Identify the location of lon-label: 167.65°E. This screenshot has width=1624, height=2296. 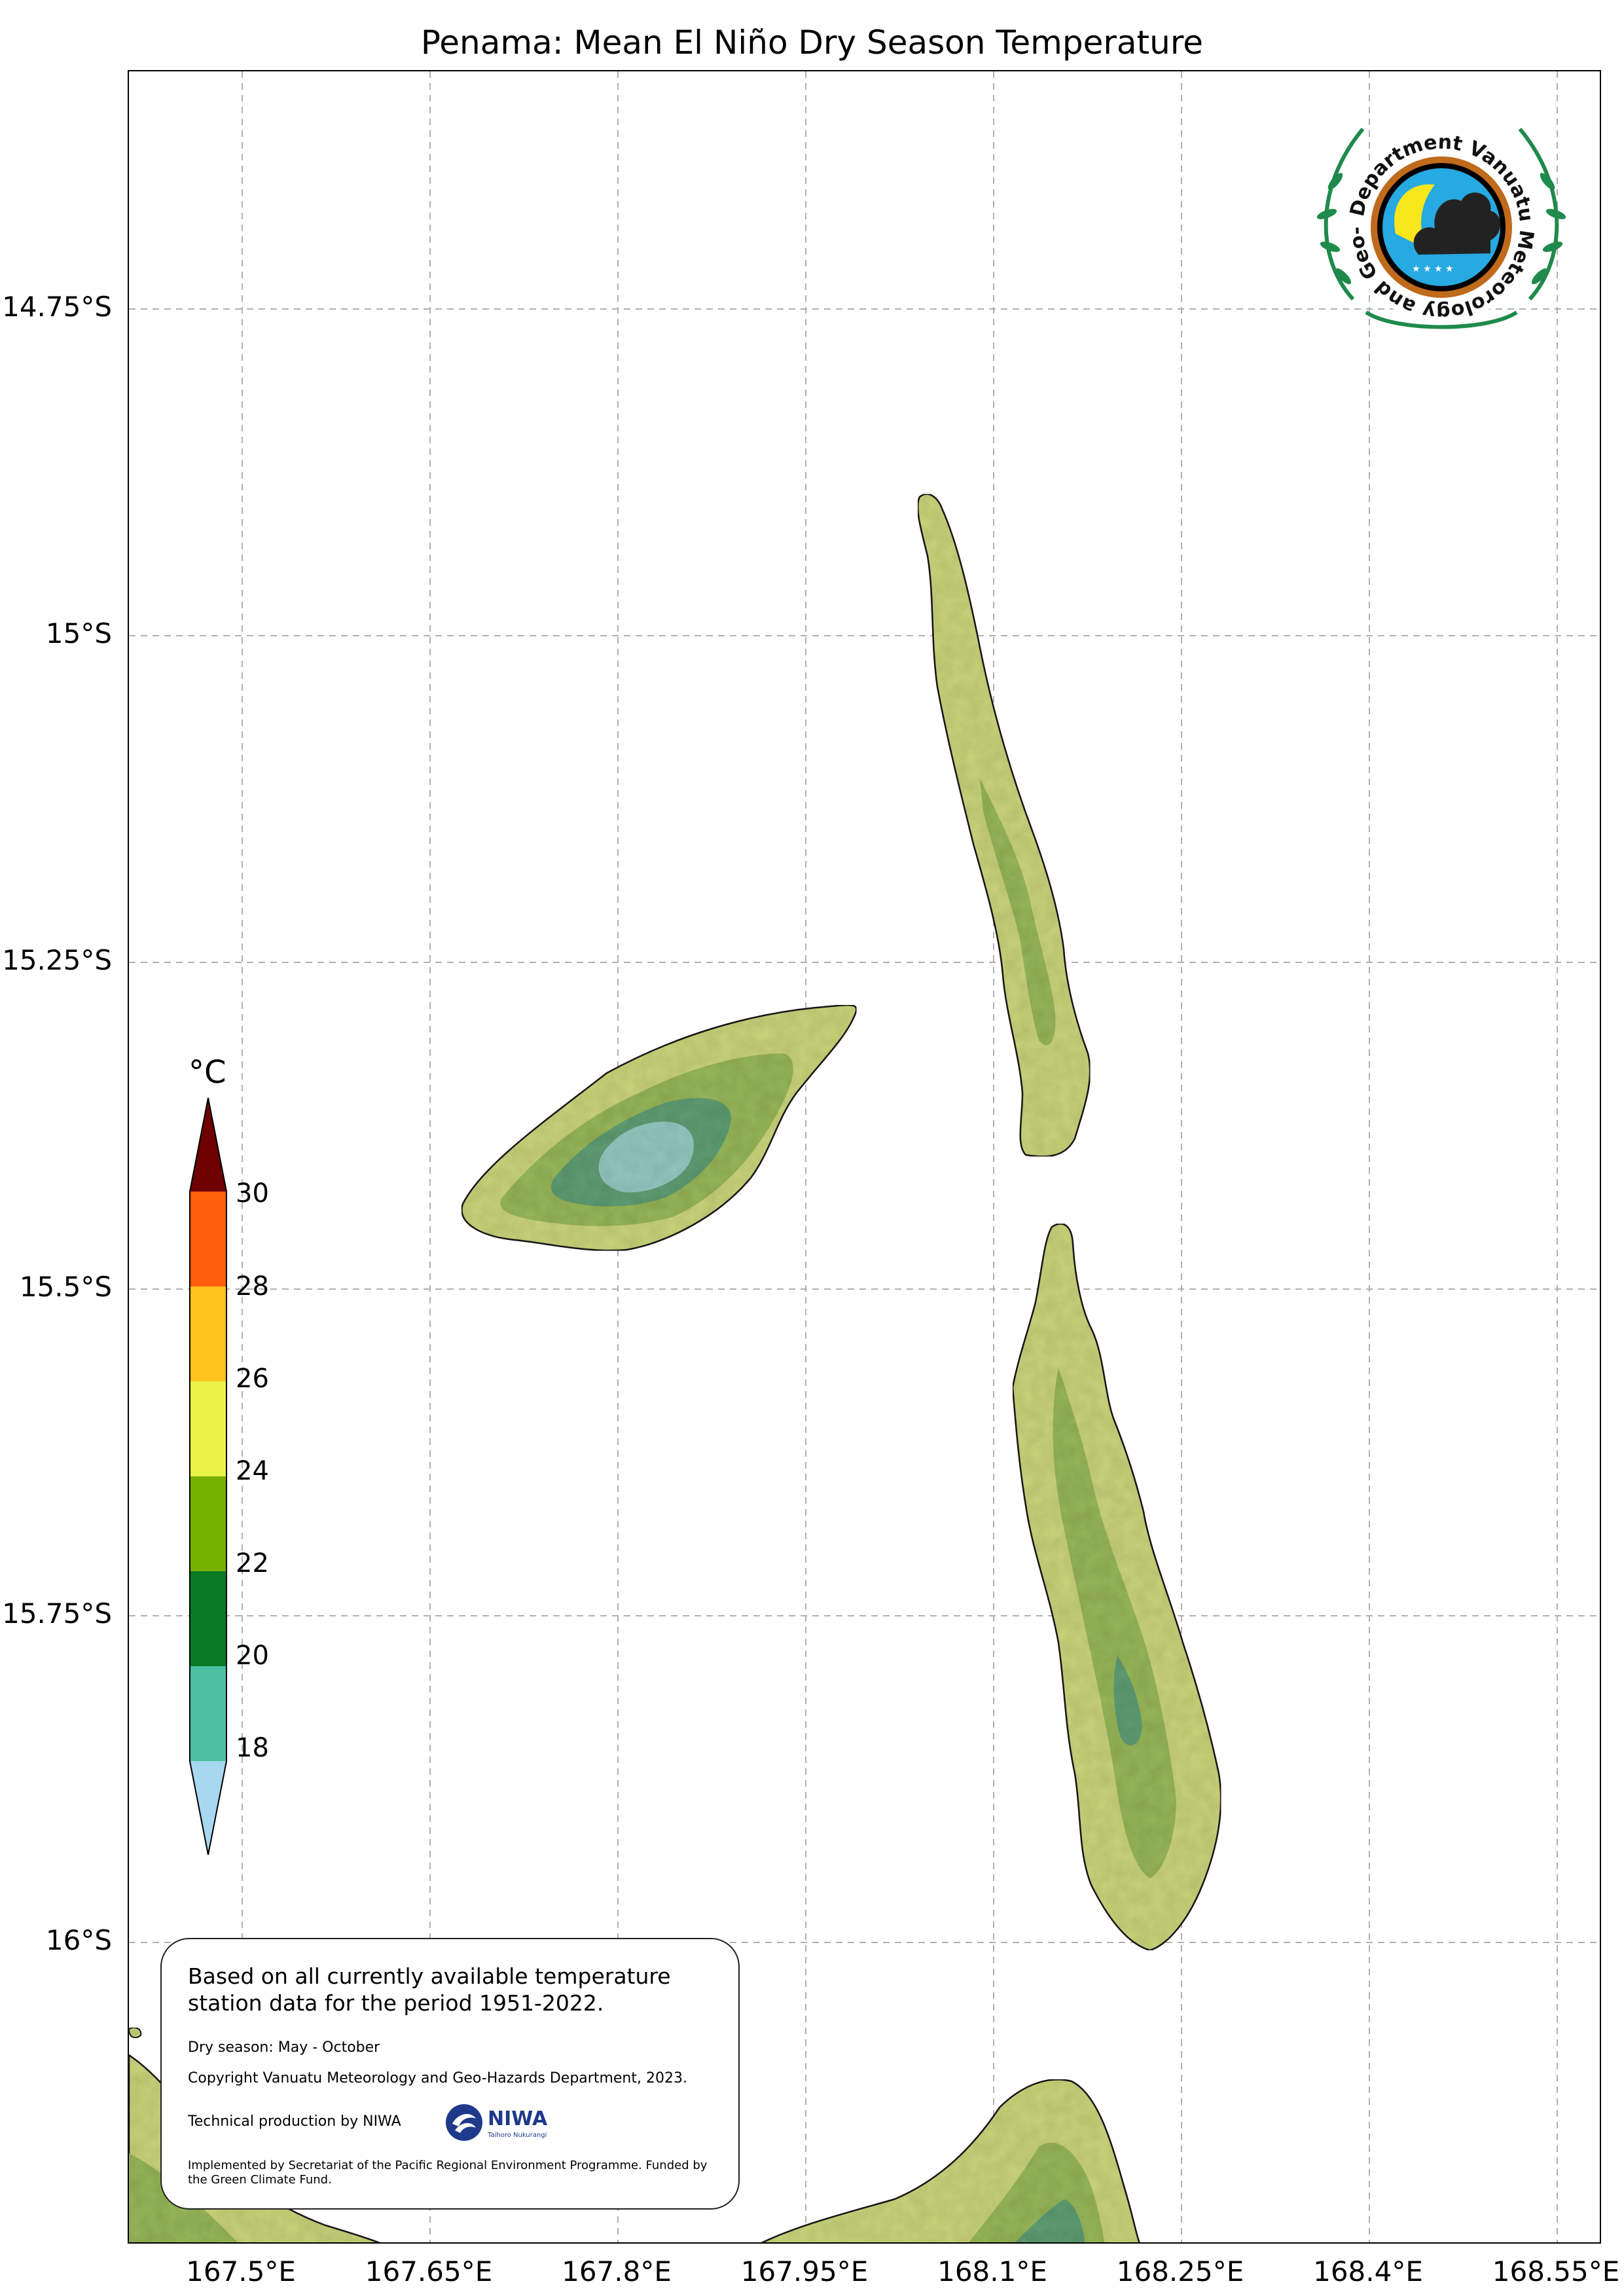
(429, 2271).